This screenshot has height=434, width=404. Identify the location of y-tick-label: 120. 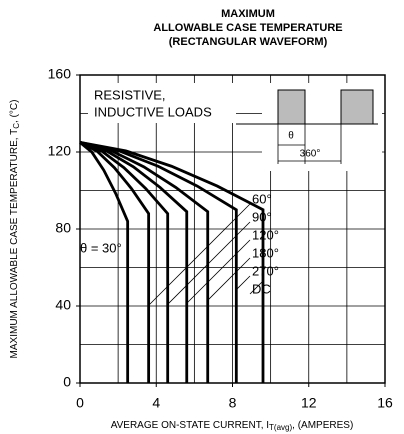
(60, 151).